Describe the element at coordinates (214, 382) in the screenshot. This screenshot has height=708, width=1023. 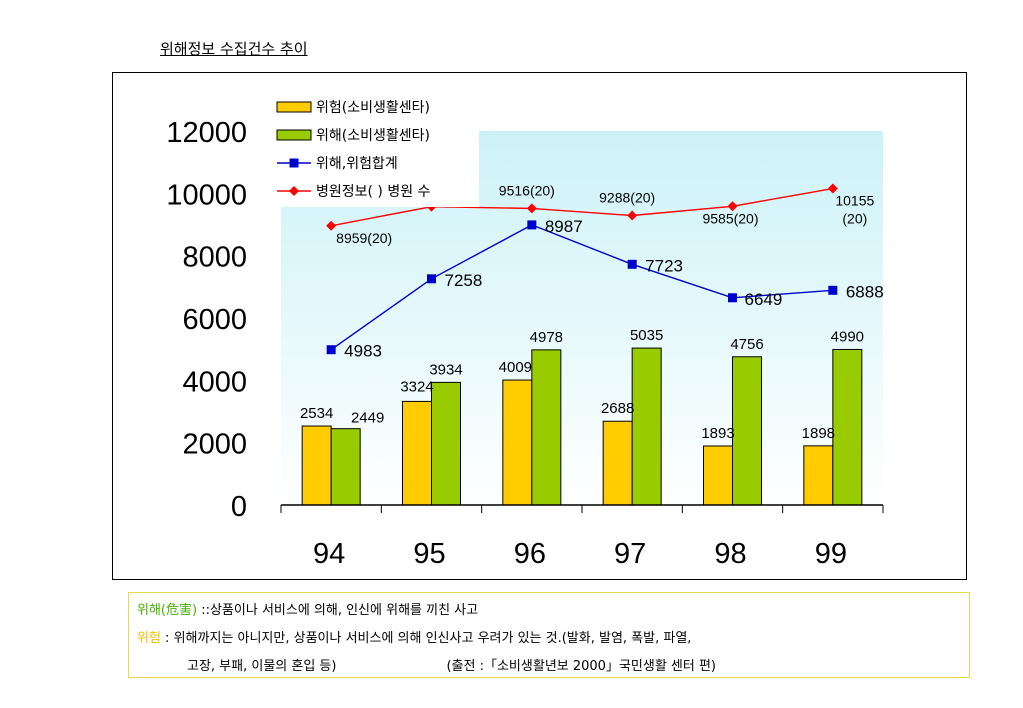
I see `y-tick-label: 4000` at that location.